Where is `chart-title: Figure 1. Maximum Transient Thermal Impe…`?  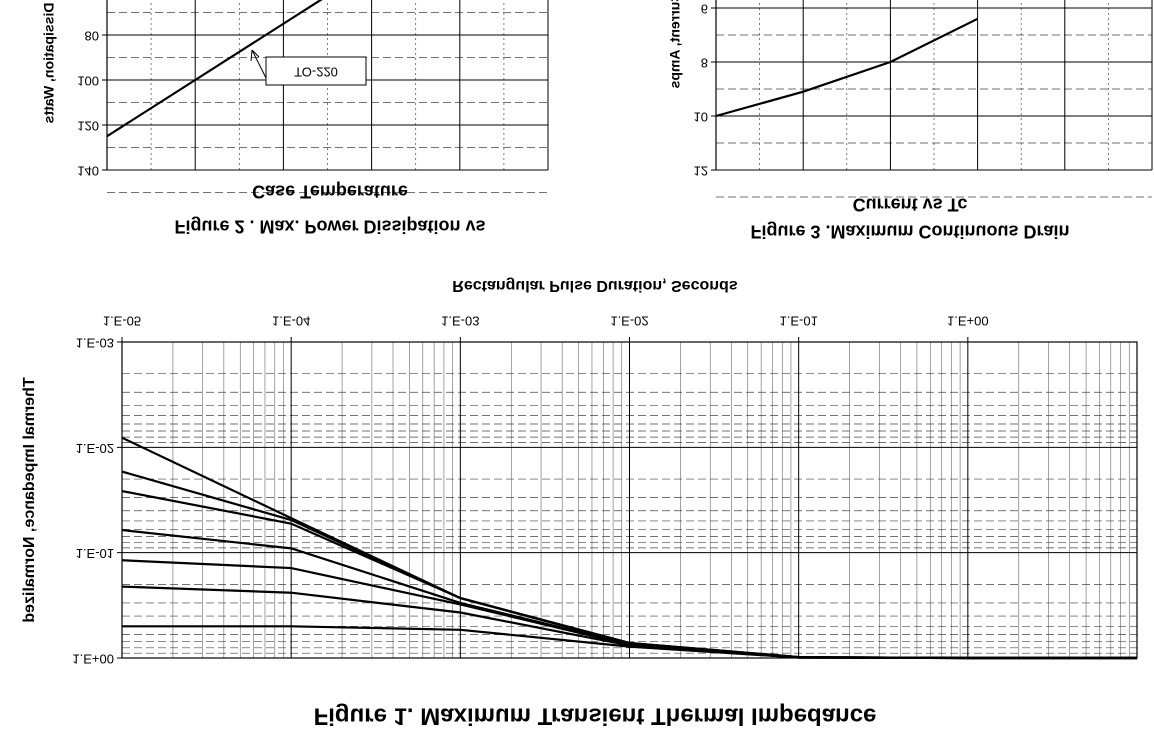
chart-title: Figure 1. Maximum Transient Thermal Impe… is located at coordinates (595, 716).